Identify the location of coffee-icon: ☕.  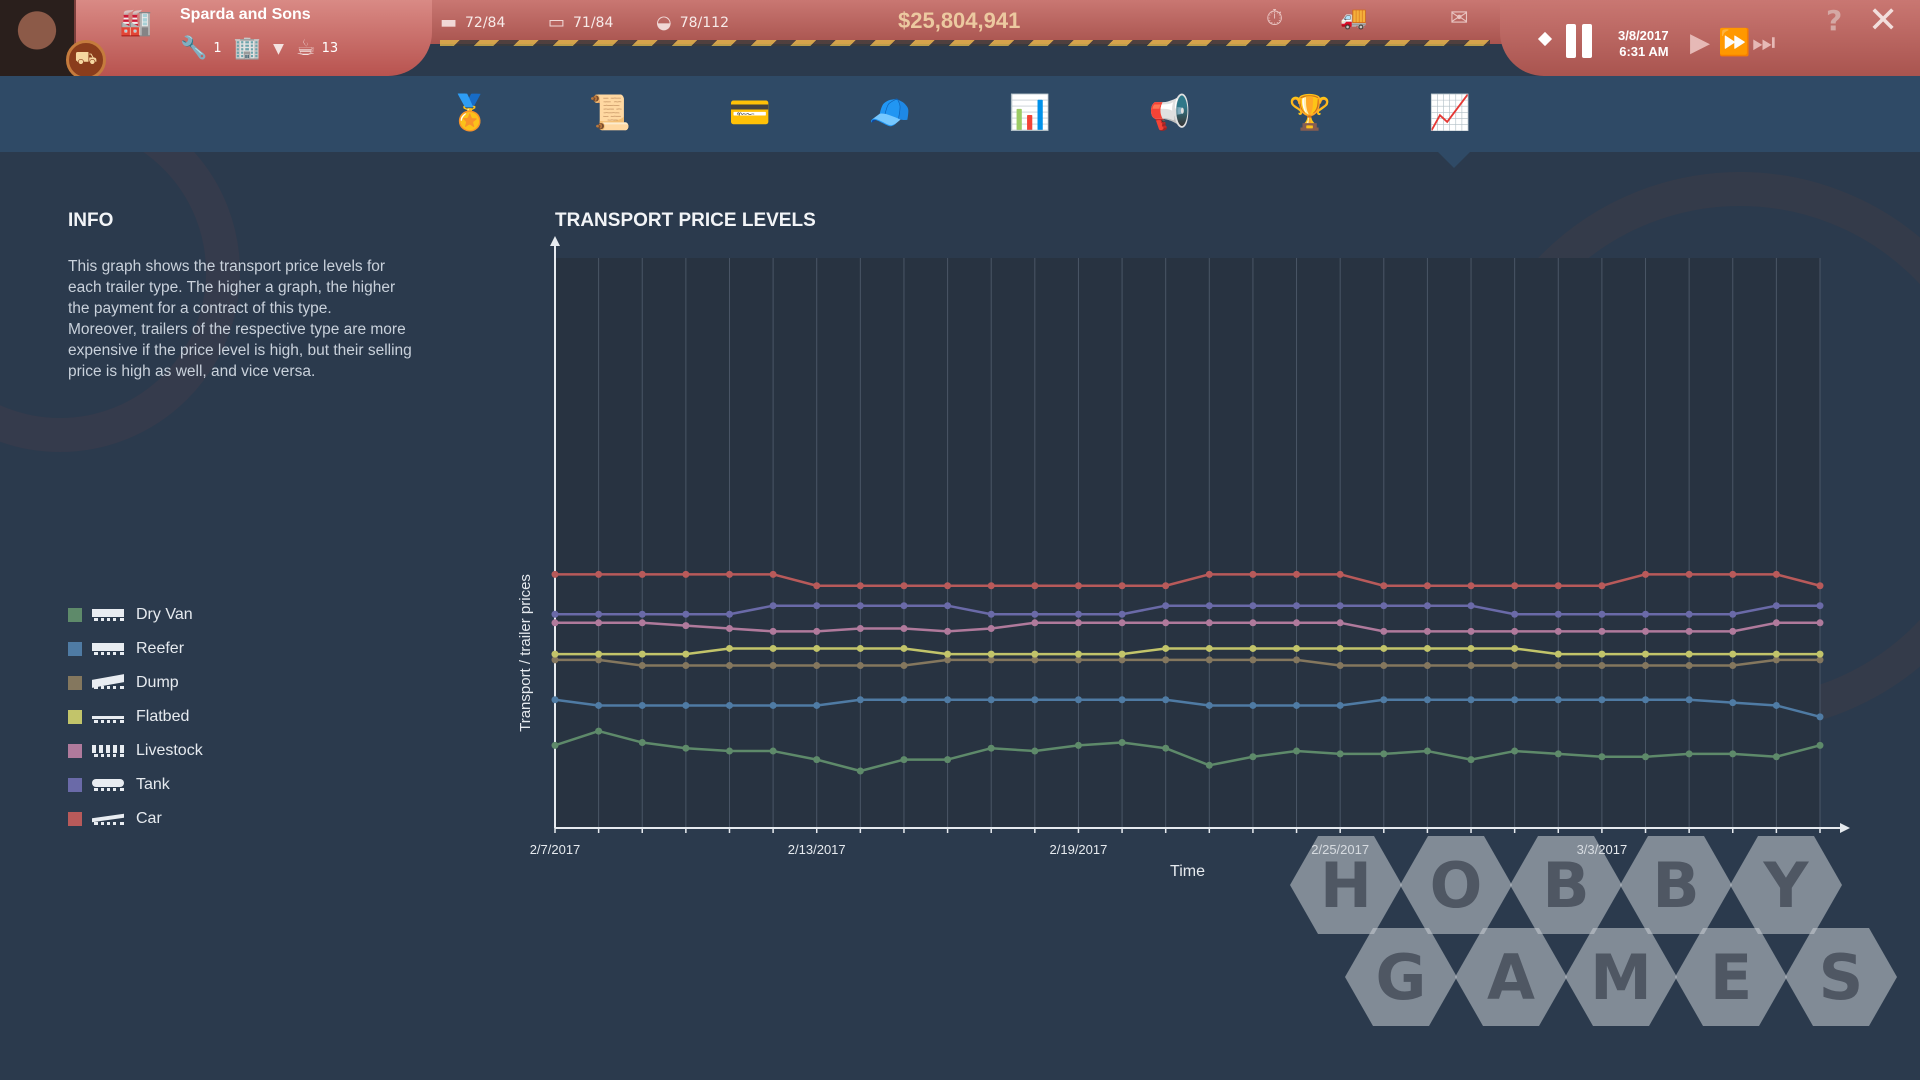
(305, 48).